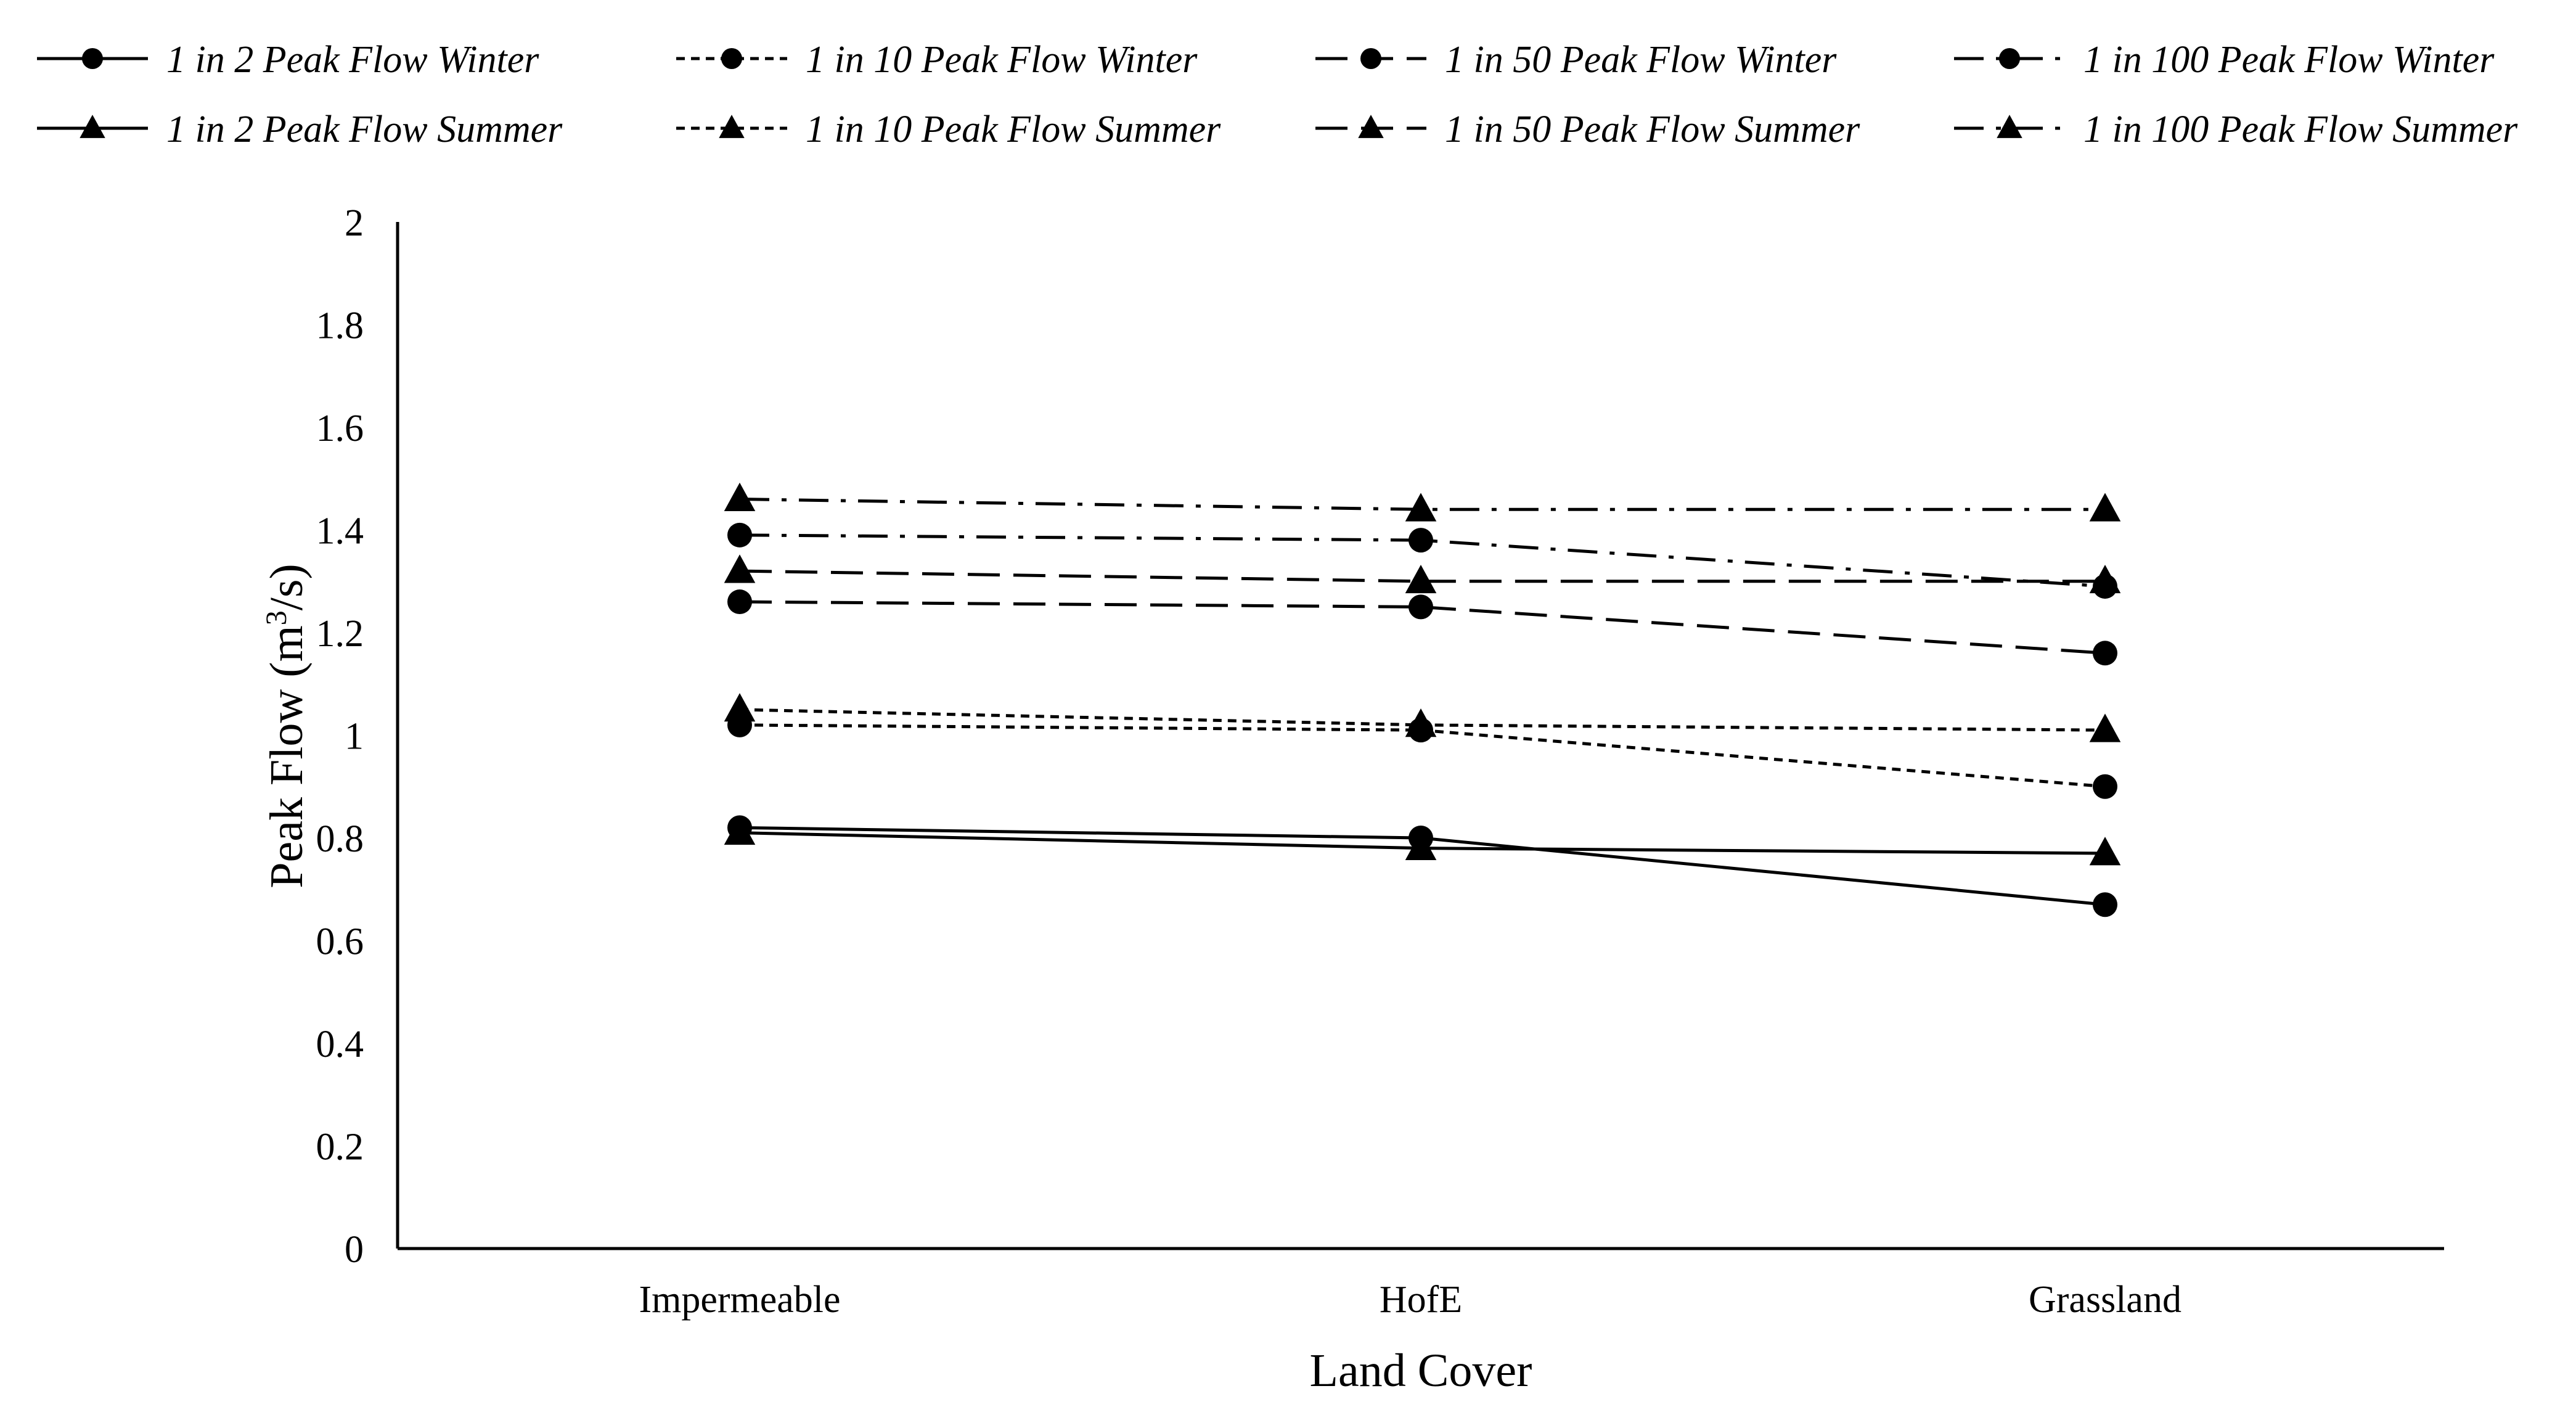 The height and width of the screenshot is (1407, 2576). I want to click on legend-label: 1 in 100 Peak Flow Winter, so click(2289, 60).